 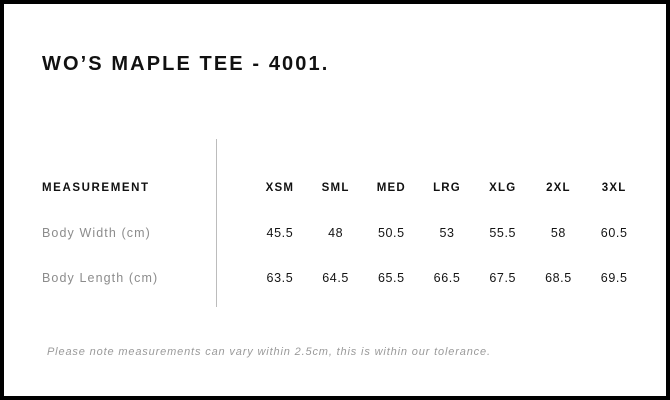 I want to click on cell-body-length-sml: 64.5, so click(x=335, y=278).